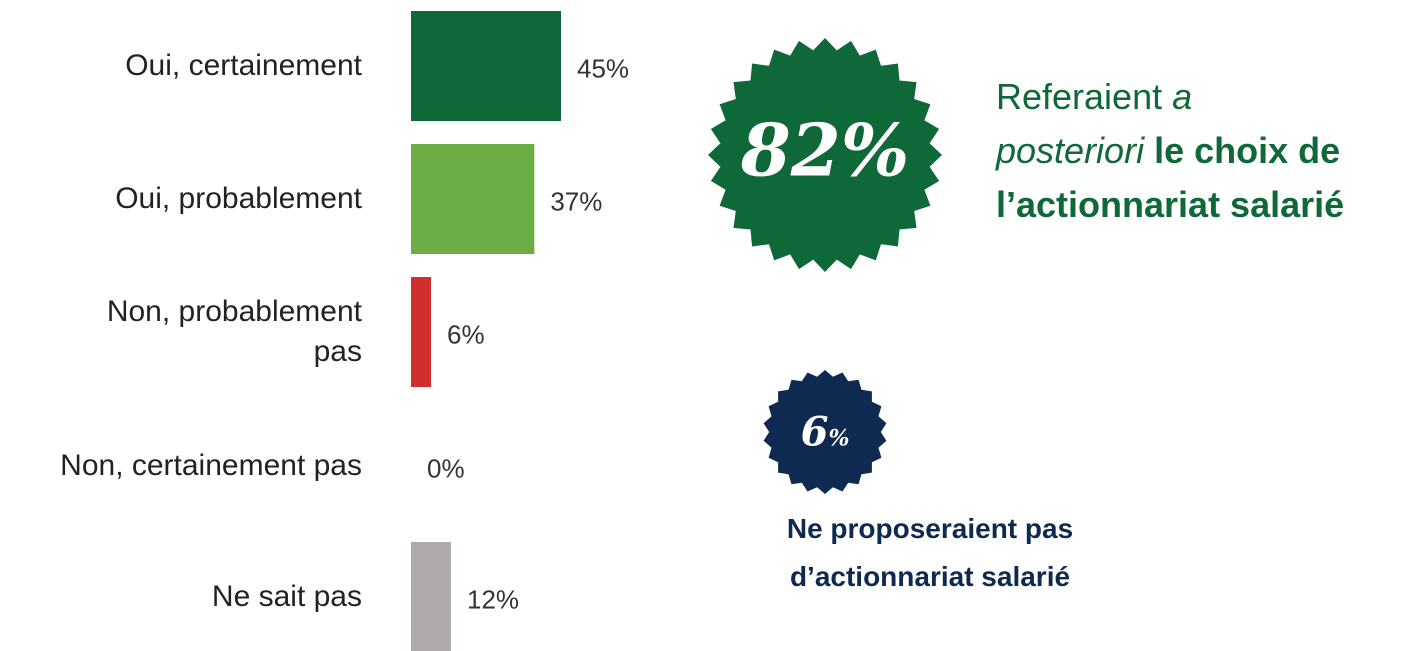 The height and width of the screenshot is (651, 1418). Describe the element at coordinates (825, 150) in the screenshot. I see `badge-text: 82%` at that location.